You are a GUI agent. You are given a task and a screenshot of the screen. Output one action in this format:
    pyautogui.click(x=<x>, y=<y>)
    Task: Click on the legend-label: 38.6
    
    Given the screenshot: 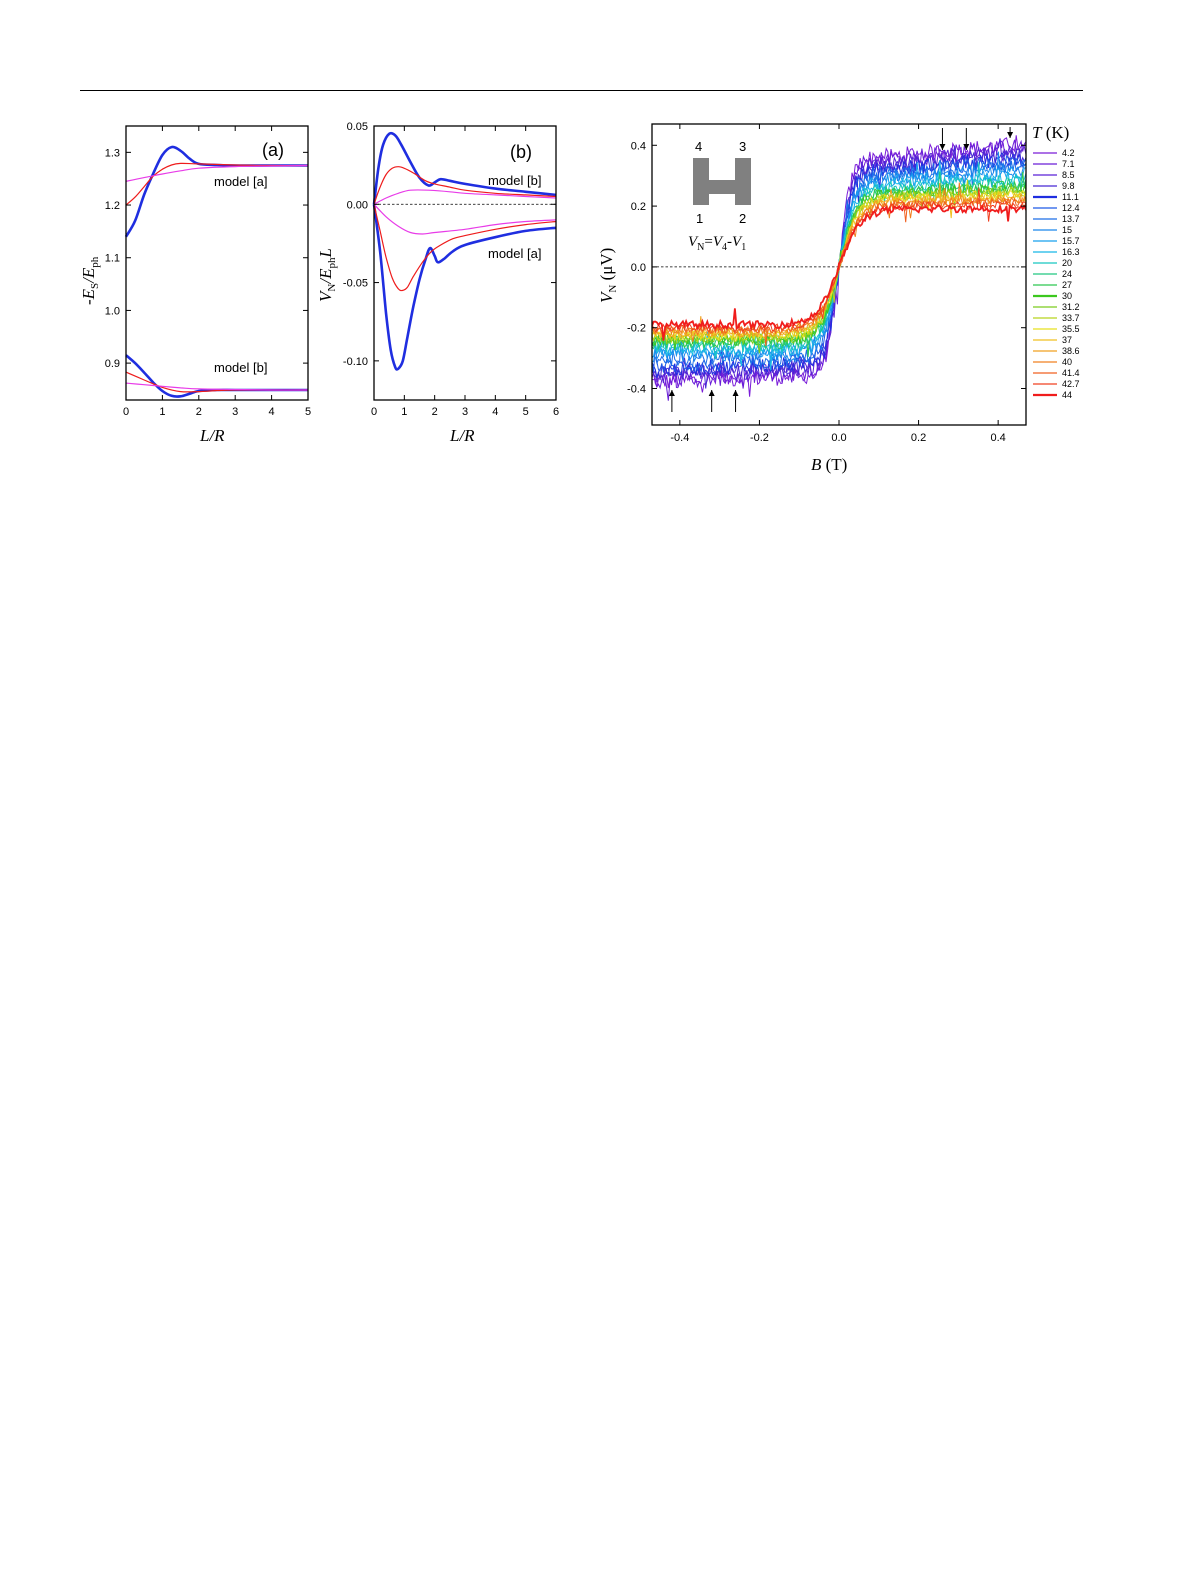 What is the action you would take?
    pyautogui.click(x=1071, y=351)
    